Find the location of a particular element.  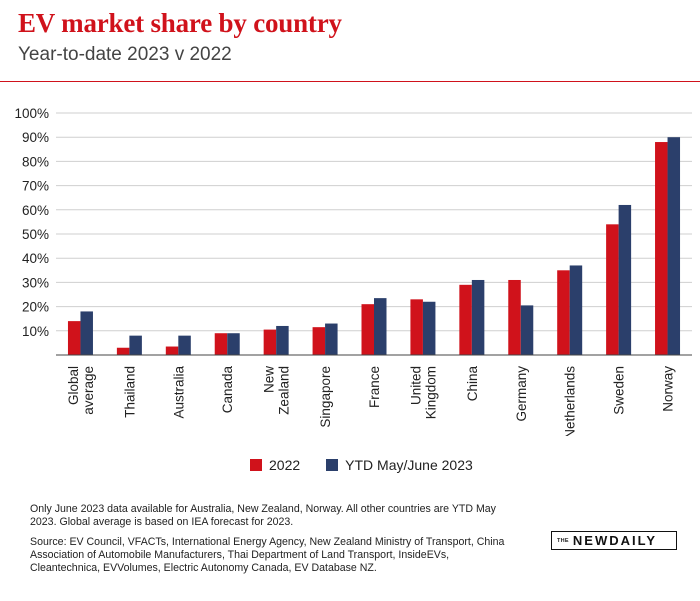

y-tick-label: 20% is located at coordinates (35, 307).